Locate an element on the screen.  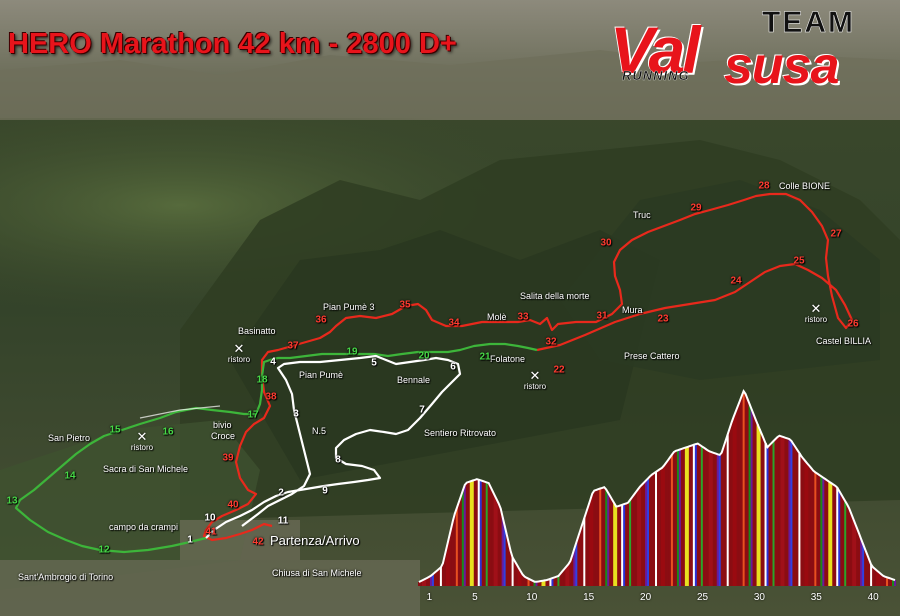
x-tick-label: 1 is located at coordinates (429, 597).